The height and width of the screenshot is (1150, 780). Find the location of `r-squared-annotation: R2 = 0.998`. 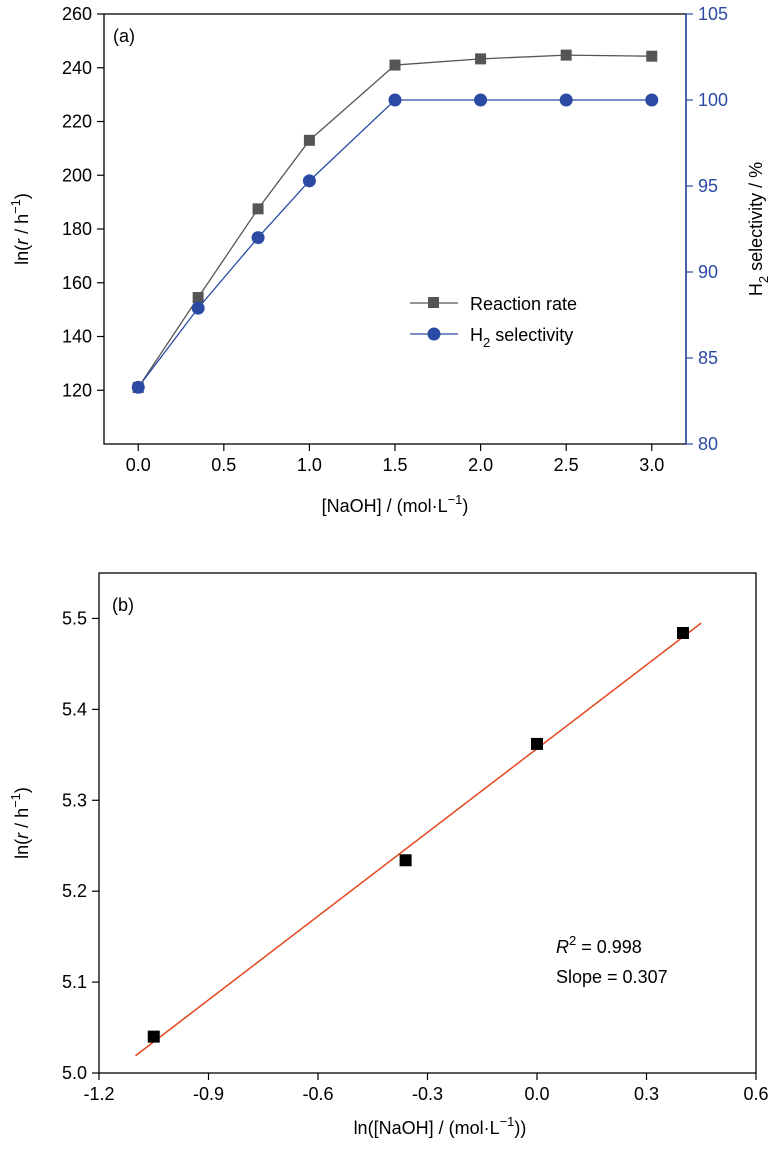

r-squared-annotation: R2 = 0.998 is located at coordinates (599, 945).